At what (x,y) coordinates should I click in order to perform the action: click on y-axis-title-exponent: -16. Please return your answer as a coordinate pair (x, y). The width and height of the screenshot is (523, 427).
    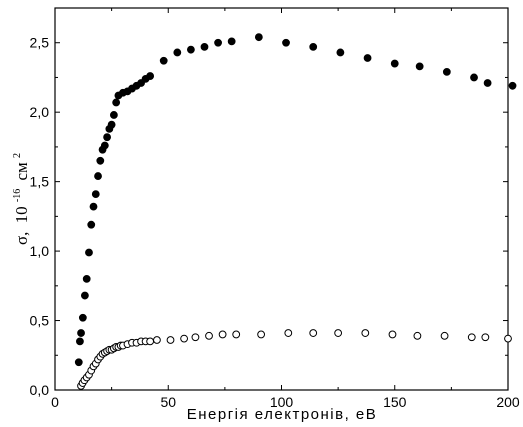
    Looking at the image, I should click on (17, 195).